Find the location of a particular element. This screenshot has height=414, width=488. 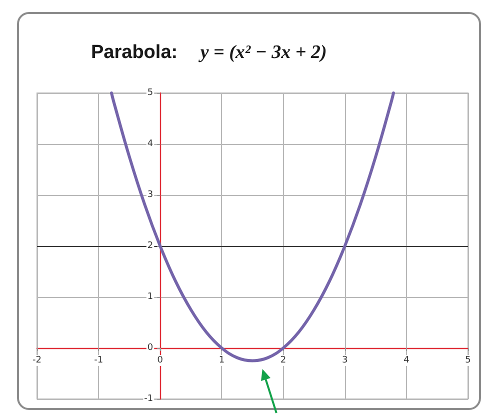

y-tick-label: 5 is located at coordinates (150, 93).